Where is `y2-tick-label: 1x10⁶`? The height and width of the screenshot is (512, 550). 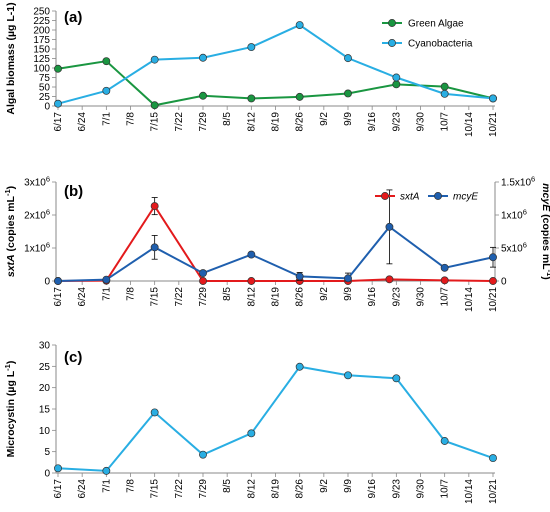
y2-tick-label: 1x10⁶ is located at coordinates (514, 215).